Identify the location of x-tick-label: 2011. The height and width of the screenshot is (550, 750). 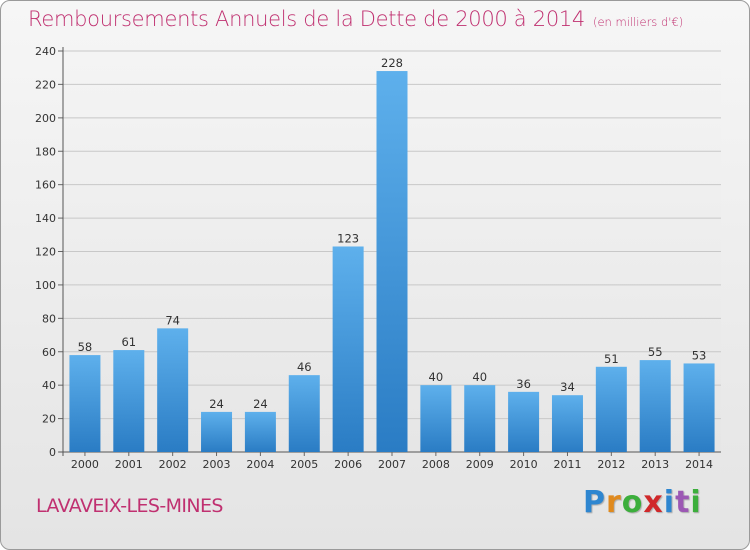
(567, 464).